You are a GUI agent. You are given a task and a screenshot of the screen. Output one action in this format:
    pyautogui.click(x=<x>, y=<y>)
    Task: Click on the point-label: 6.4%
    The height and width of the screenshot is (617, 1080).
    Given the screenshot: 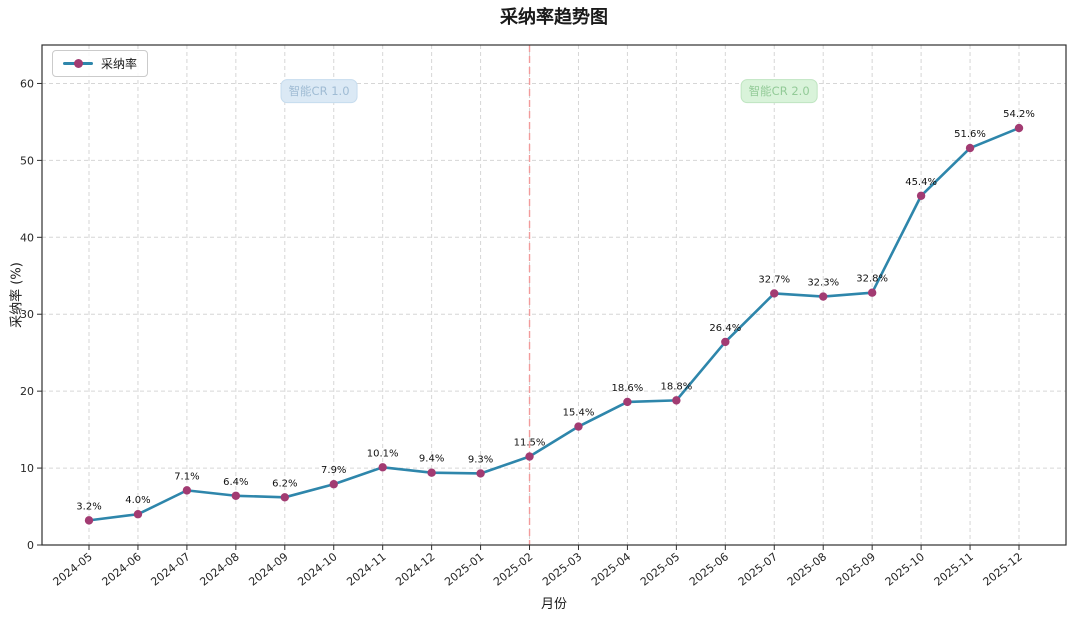 What is the action you would take?
    pyautogui.click(x=235, y=482)
    